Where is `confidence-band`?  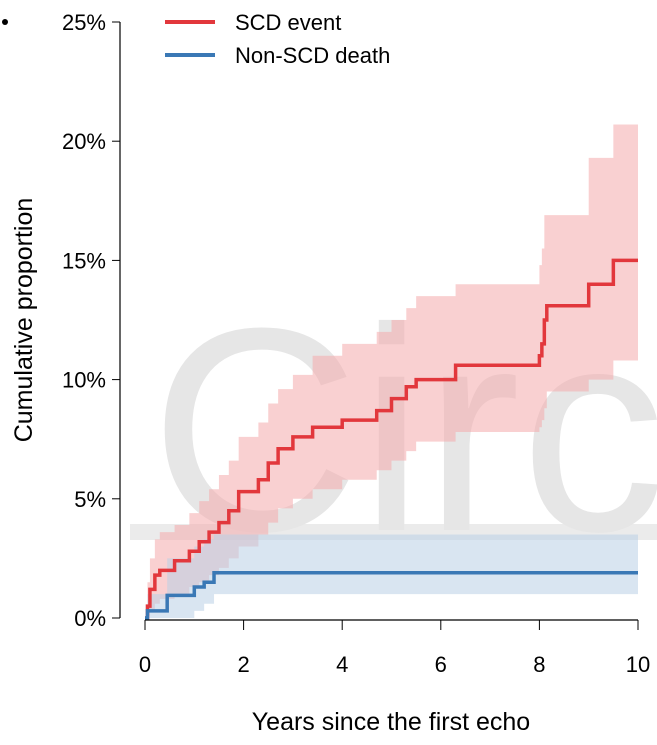 confidence-band is located at coordinates (391, 576).